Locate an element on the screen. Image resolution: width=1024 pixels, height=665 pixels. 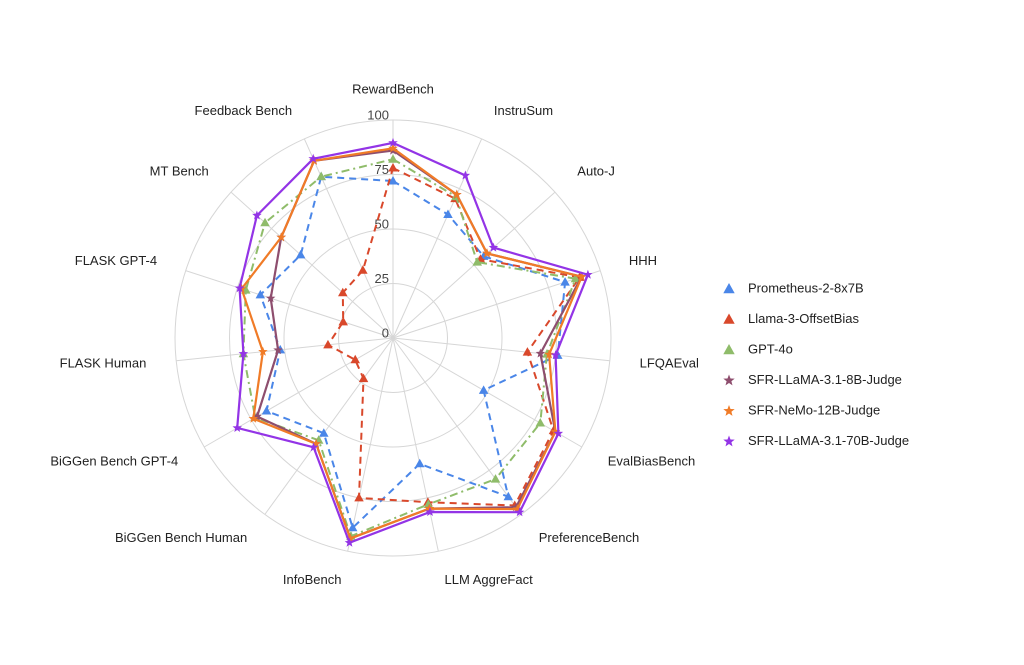
category-label: HHH is located at coordinates (643, 260).